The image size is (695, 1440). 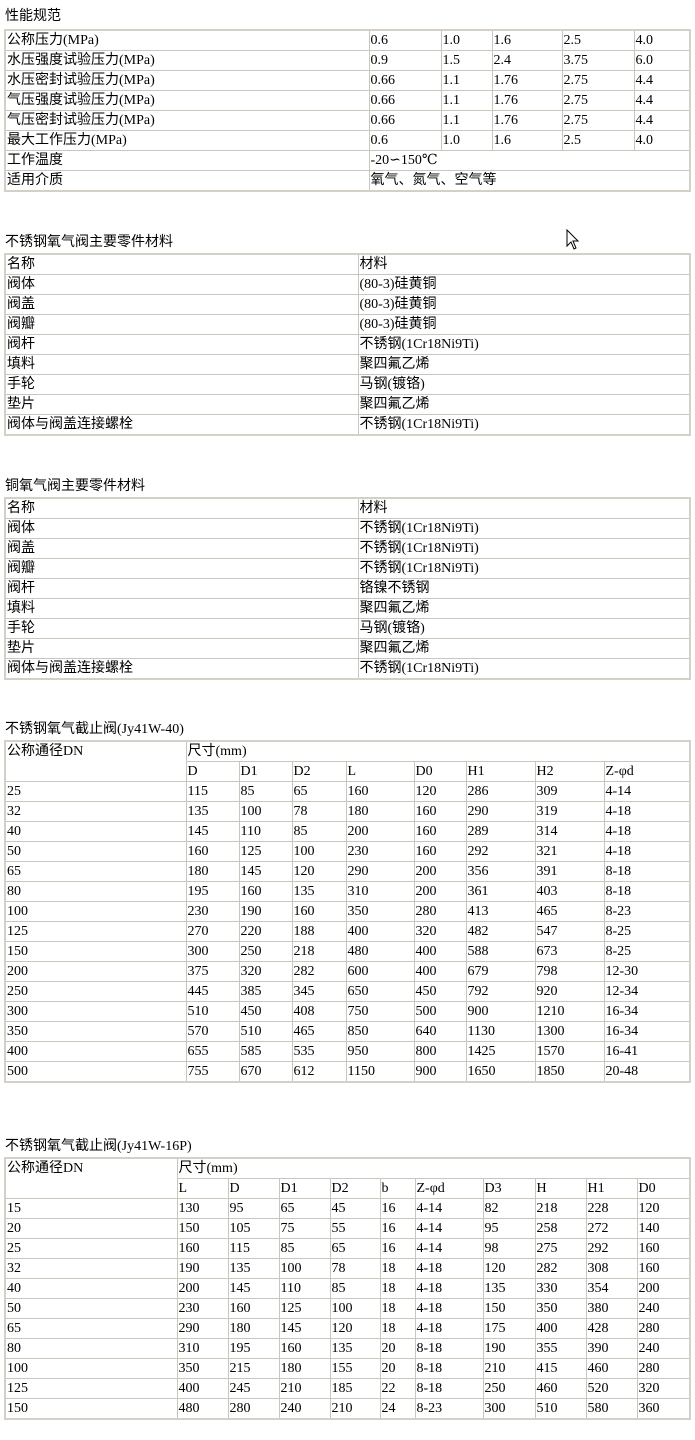 I want to click on value-cell: 286, so click(x=500, y=791).